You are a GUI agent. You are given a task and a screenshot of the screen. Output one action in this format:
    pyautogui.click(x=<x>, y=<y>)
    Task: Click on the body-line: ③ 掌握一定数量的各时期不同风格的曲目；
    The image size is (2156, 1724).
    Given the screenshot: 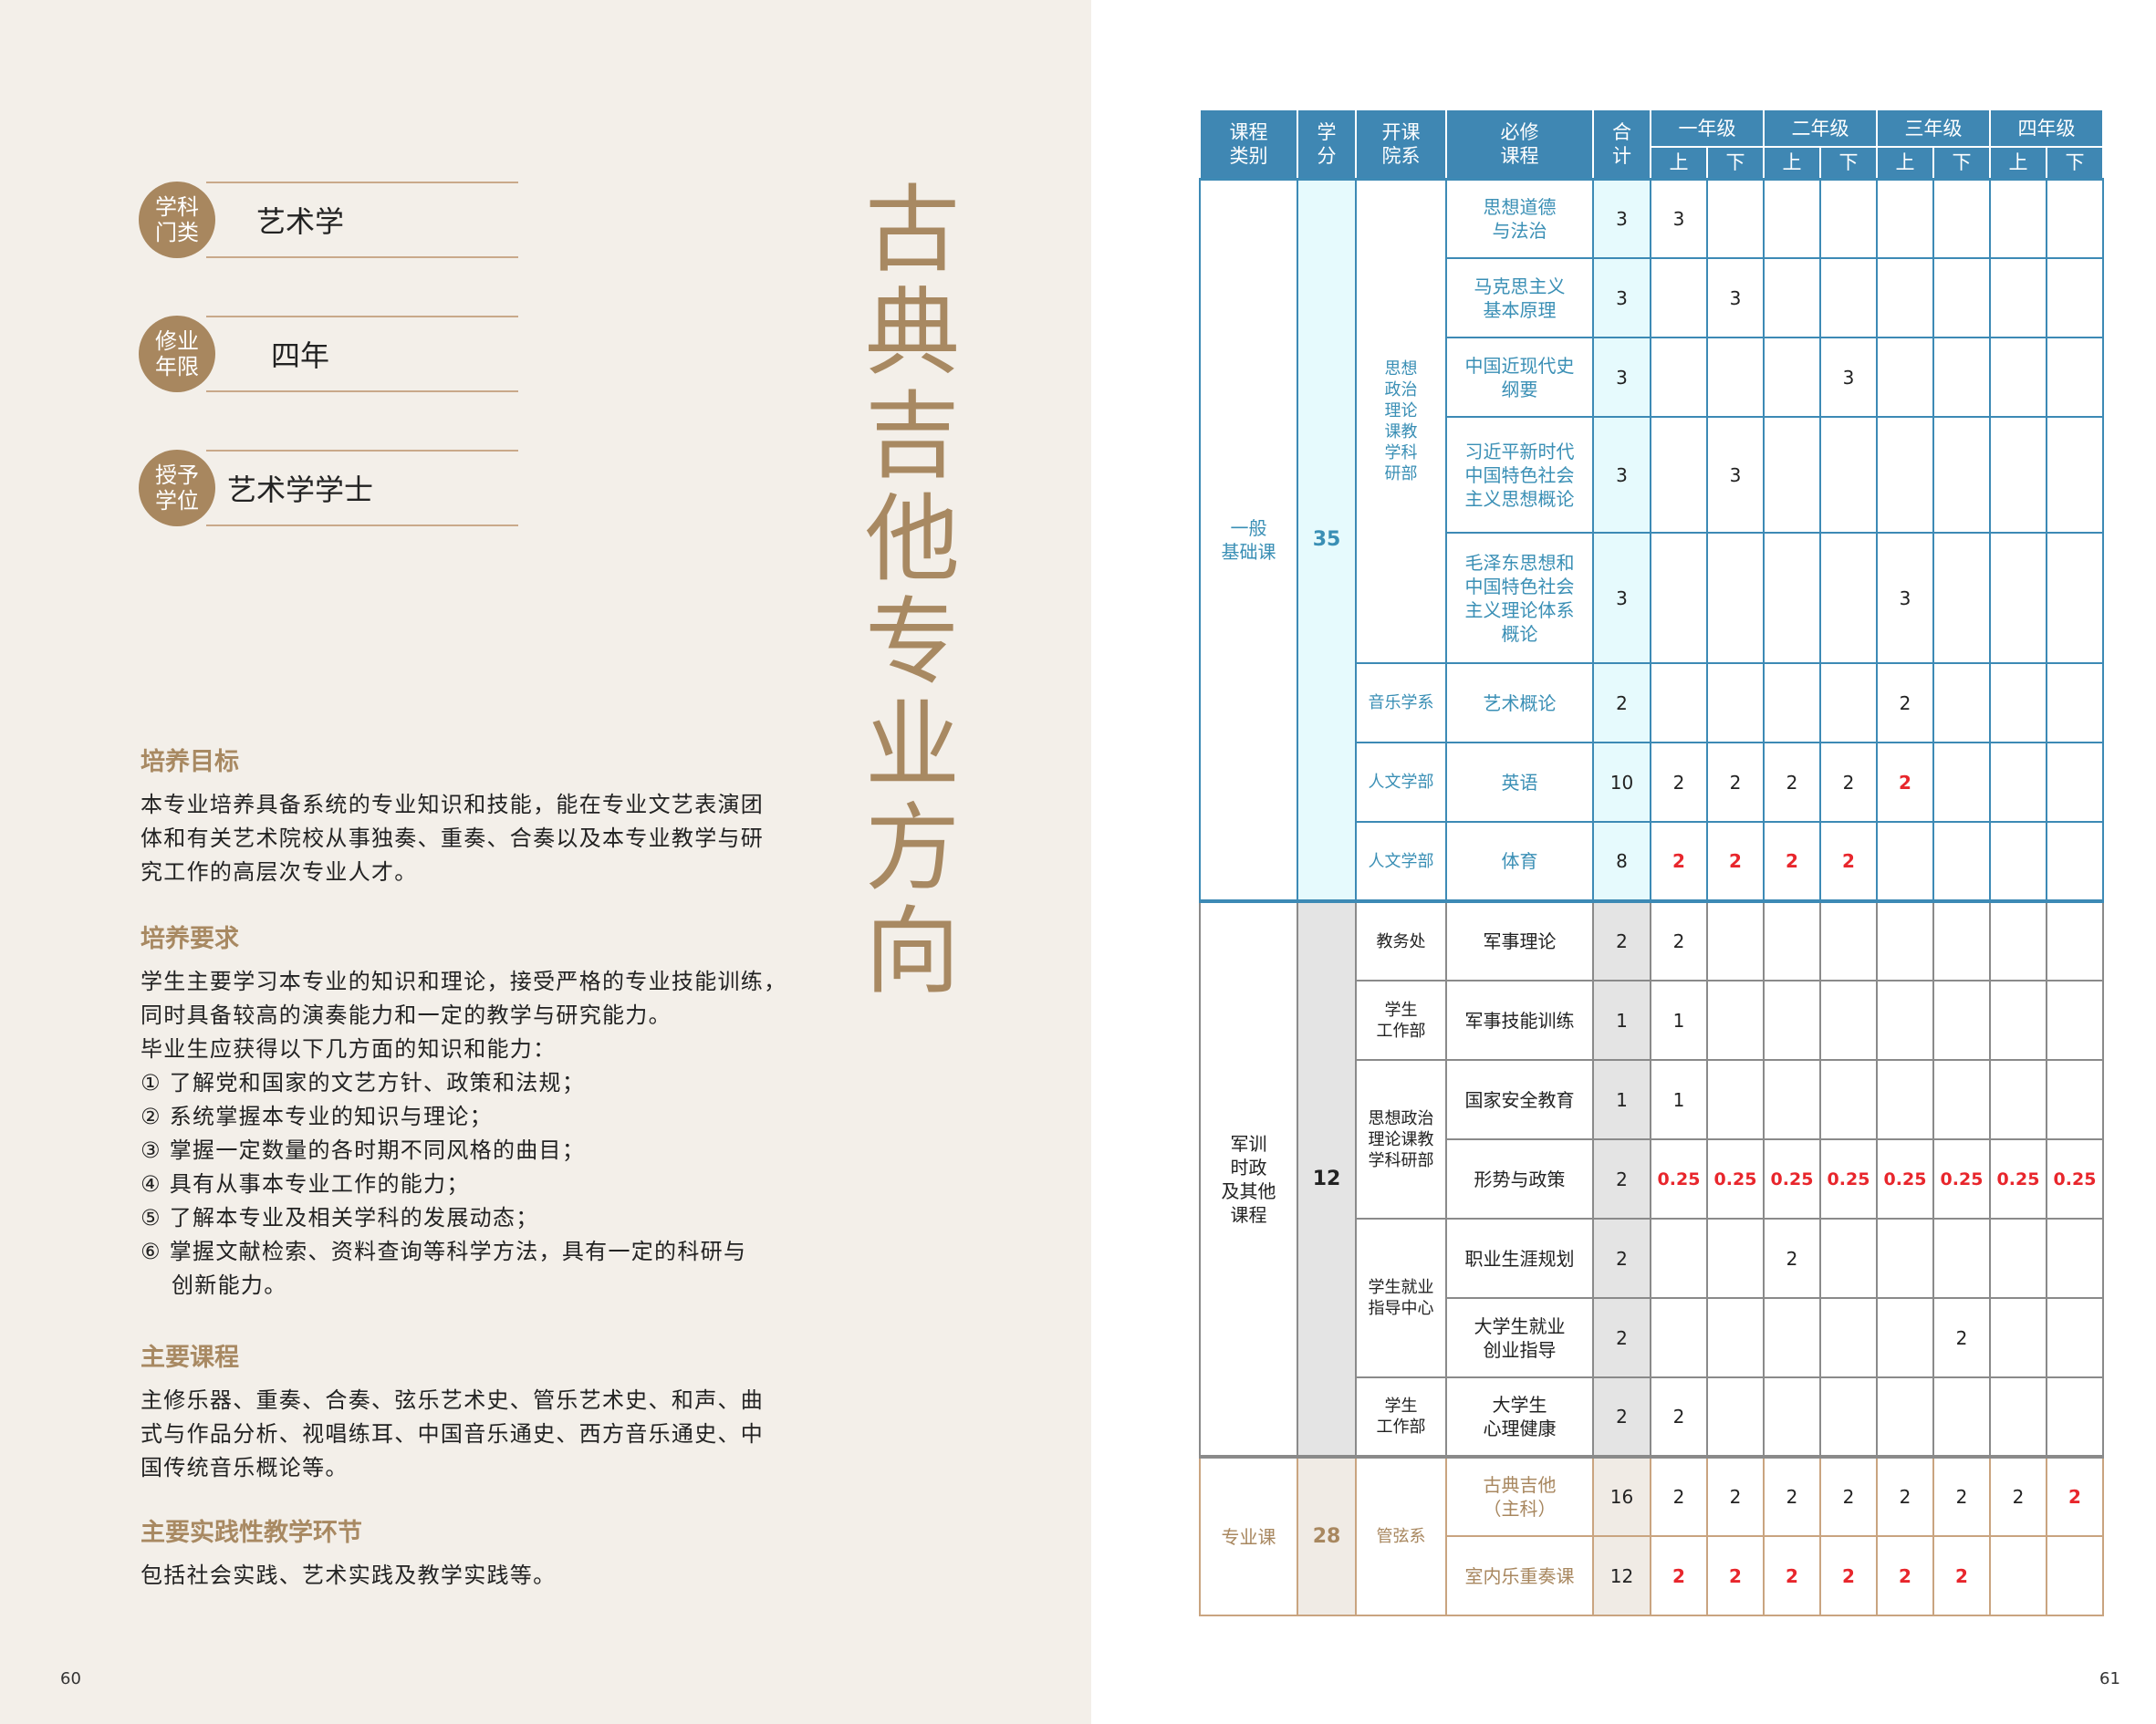 What is the action you would take?
    pyautogui.click(x=364, y=1150)
    